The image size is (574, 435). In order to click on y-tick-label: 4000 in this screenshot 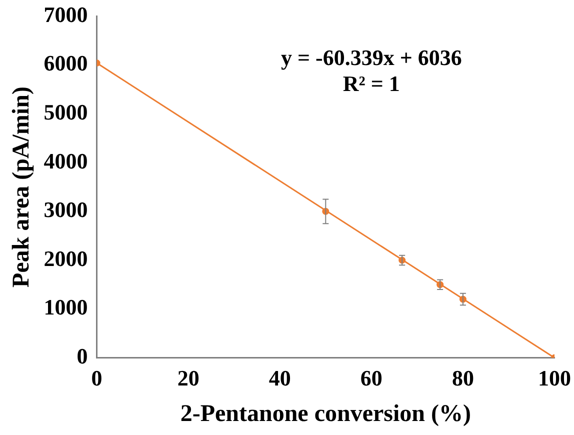, I will do `click(66, 161)`.